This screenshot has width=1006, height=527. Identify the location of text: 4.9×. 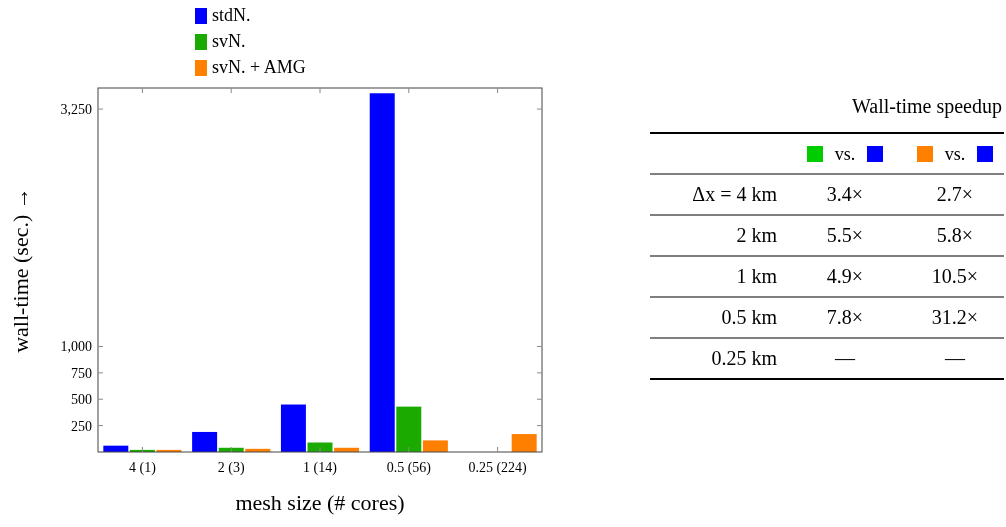
(845, 276).